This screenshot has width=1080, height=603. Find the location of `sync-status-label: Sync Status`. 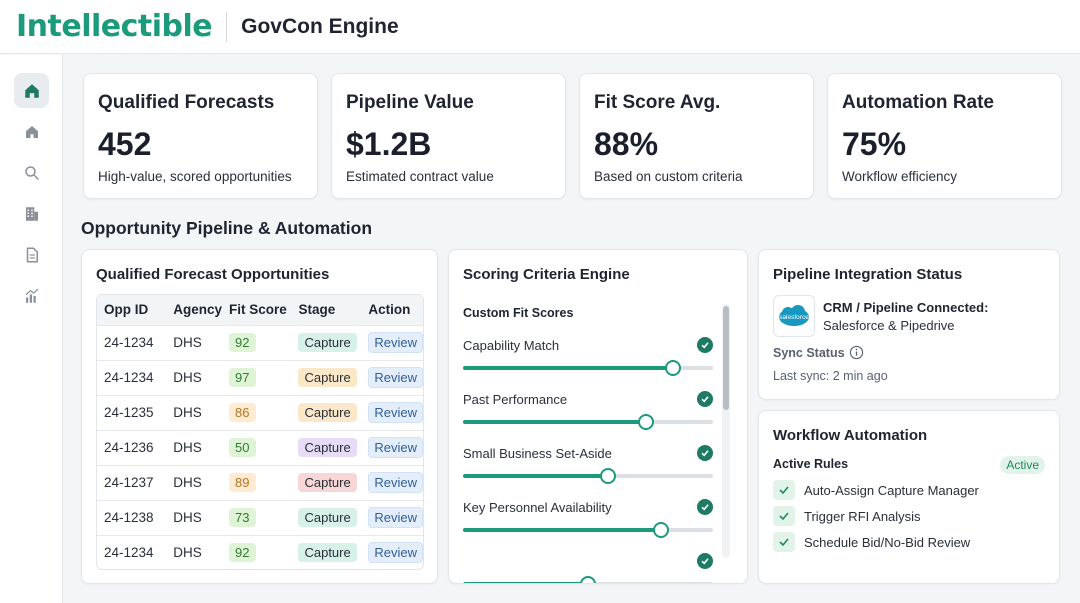

sync-status-label: Sync Status is located at coordinates (809, 353).